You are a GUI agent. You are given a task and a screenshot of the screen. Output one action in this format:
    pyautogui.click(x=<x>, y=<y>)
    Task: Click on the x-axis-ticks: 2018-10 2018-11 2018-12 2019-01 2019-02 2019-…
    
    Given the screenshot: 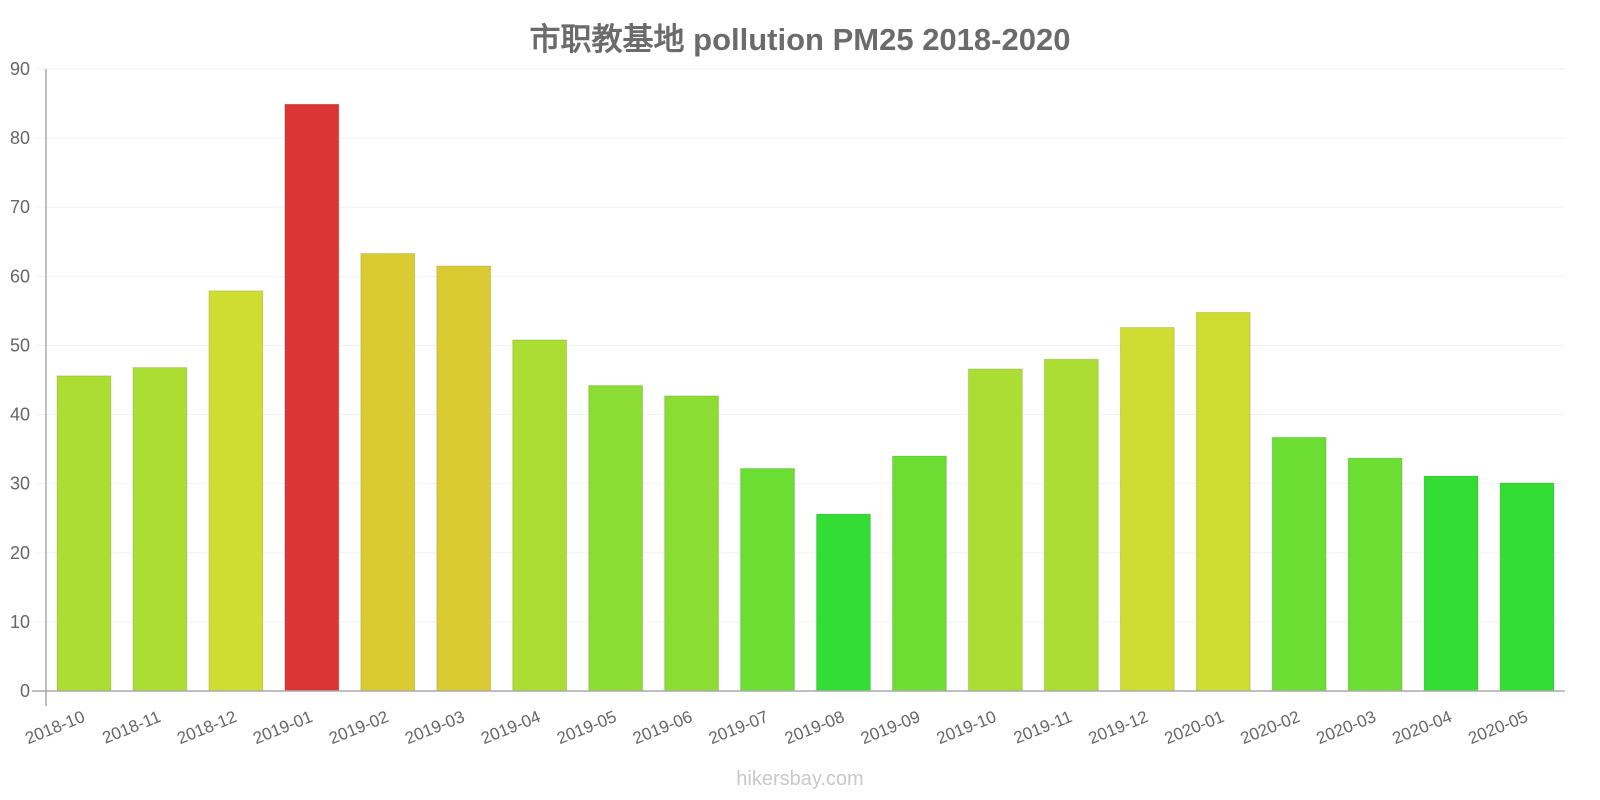 What is the action you would take?
    pyautogui.click(x=777, y=727)
    